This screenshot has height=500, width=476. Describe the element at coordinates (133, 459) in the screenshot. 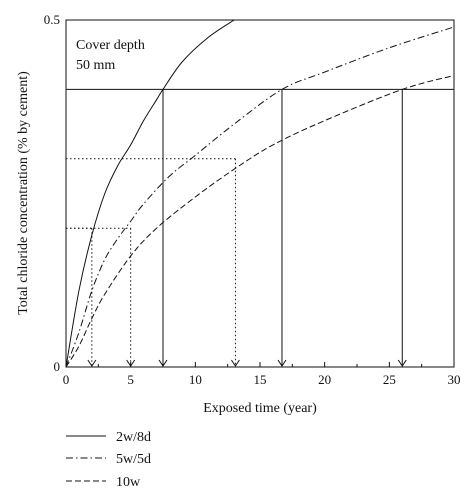

I see `legend-label-5w5d: 5w/5d` at that location.